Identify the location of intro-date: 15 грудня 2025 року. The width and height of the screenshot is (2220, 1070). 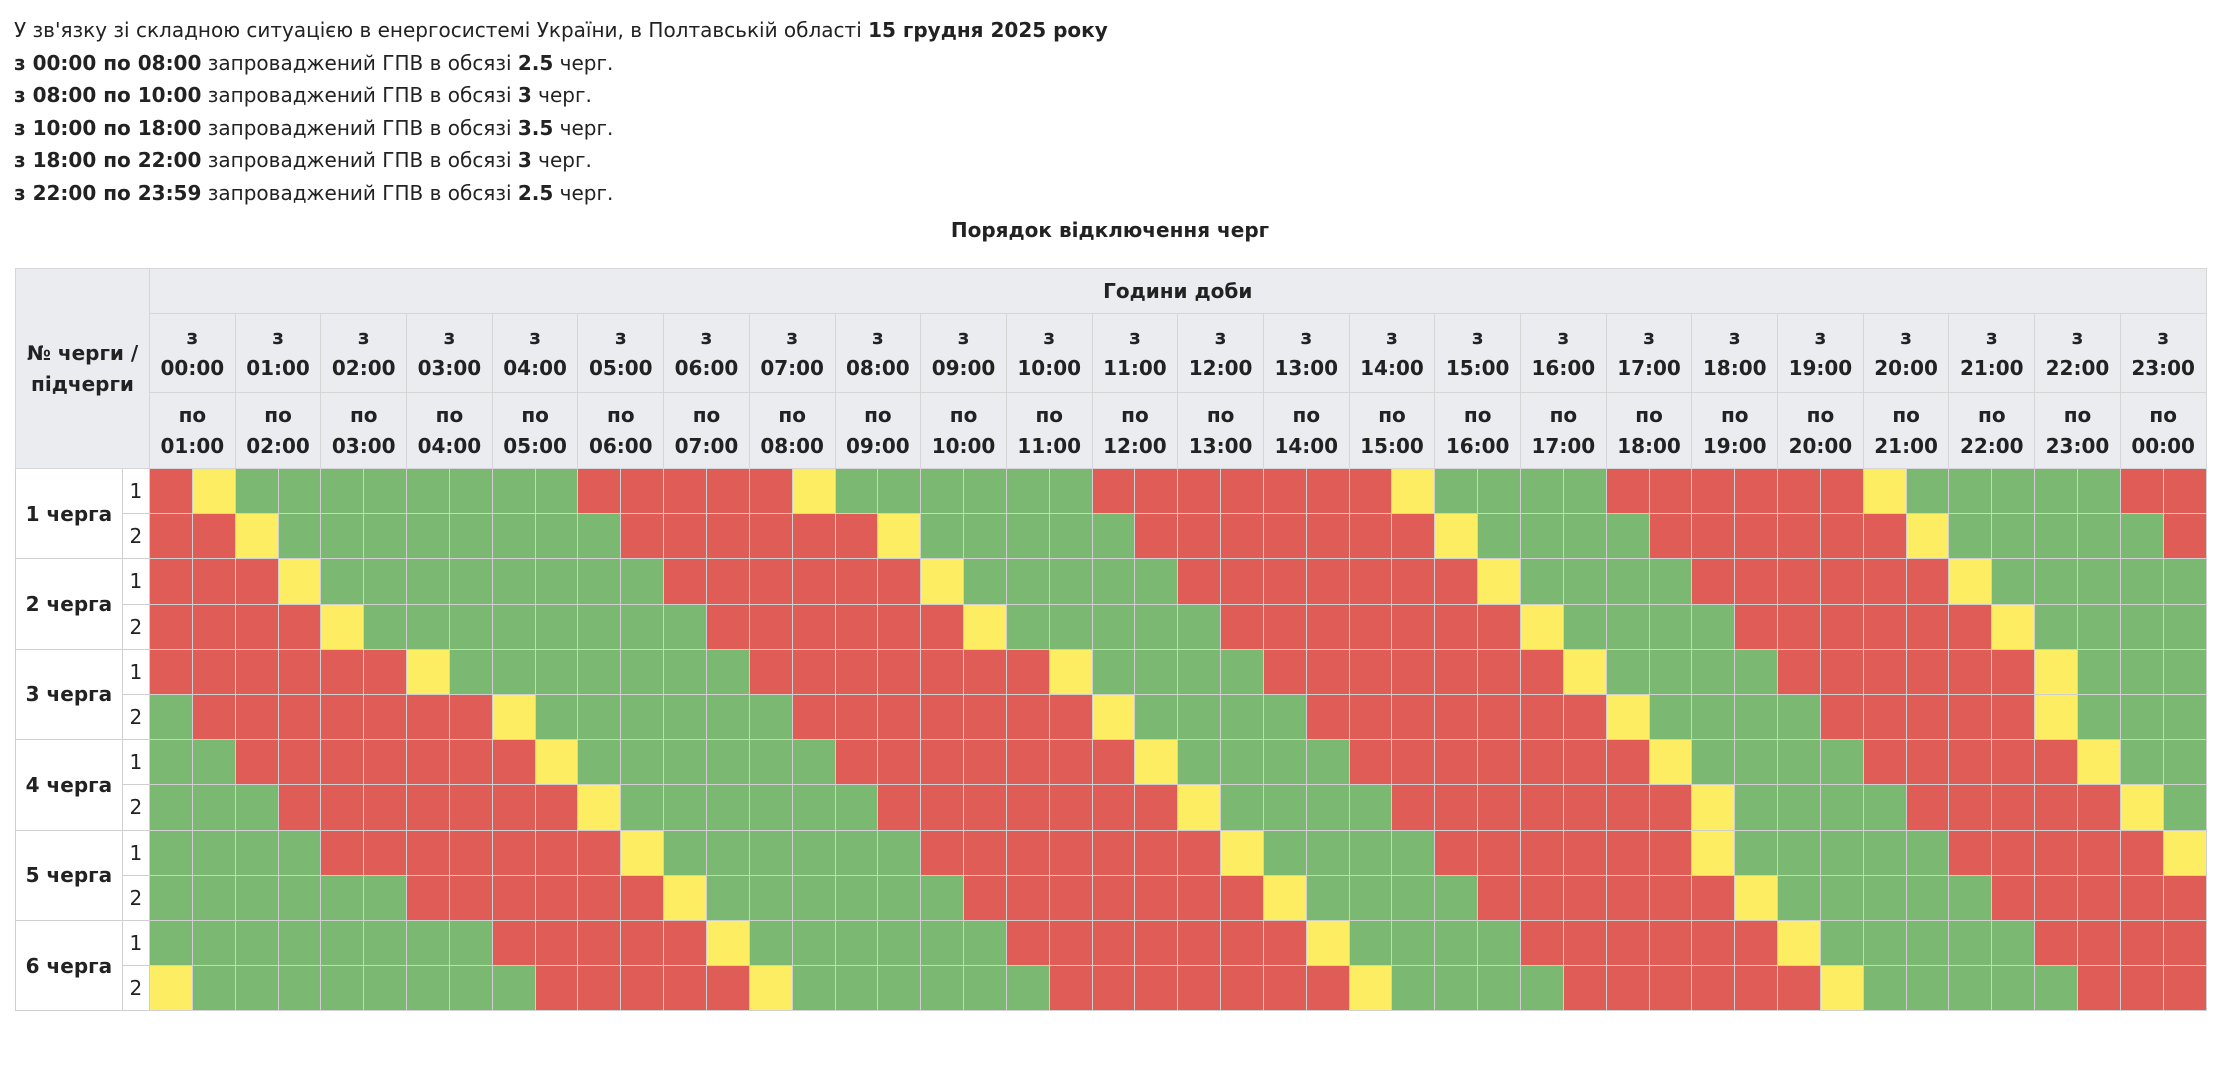
(988, 30).